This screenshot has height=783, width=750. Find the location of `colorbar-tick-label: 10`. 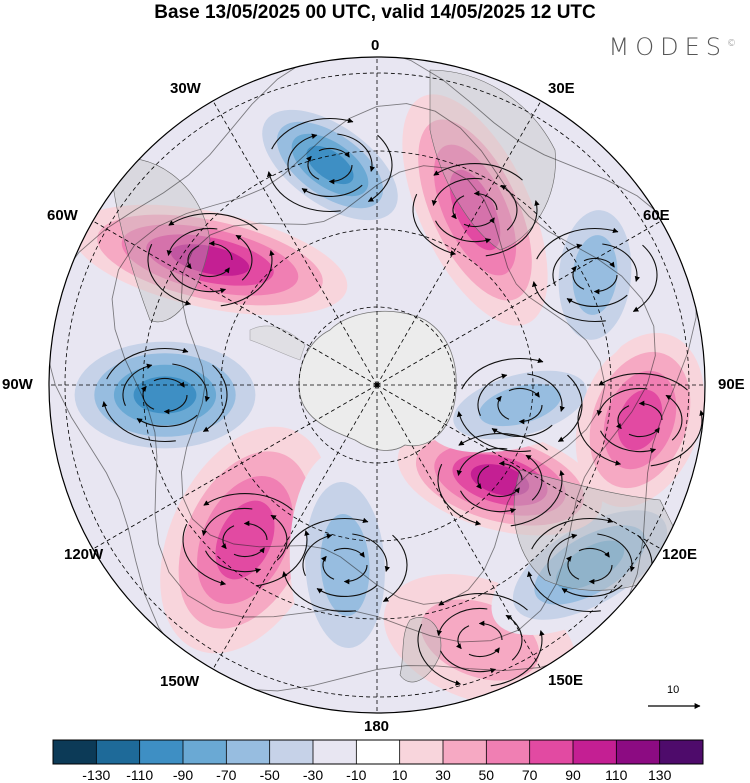

colorbar-tick-label: 10 is located at coordinates (399, 775).